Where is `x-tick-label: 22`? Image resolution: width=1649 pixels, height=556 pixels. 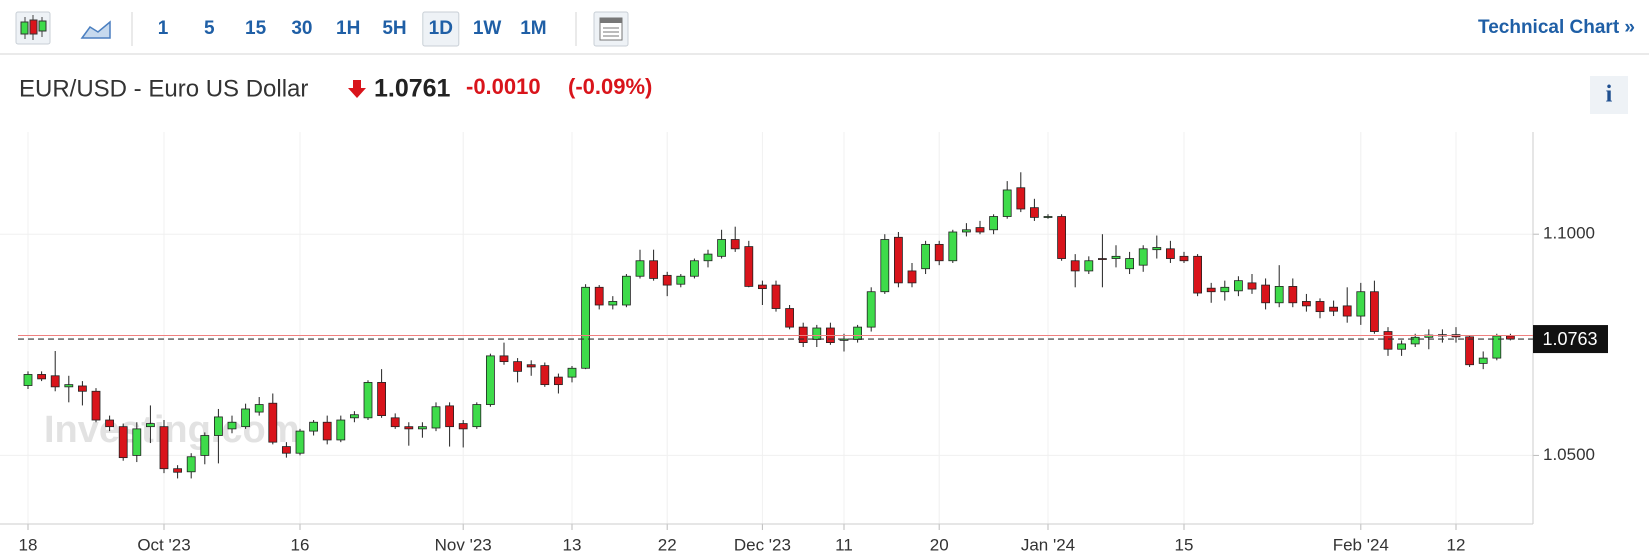 x-tick-label: 22 is located at coordinates (667, 544).